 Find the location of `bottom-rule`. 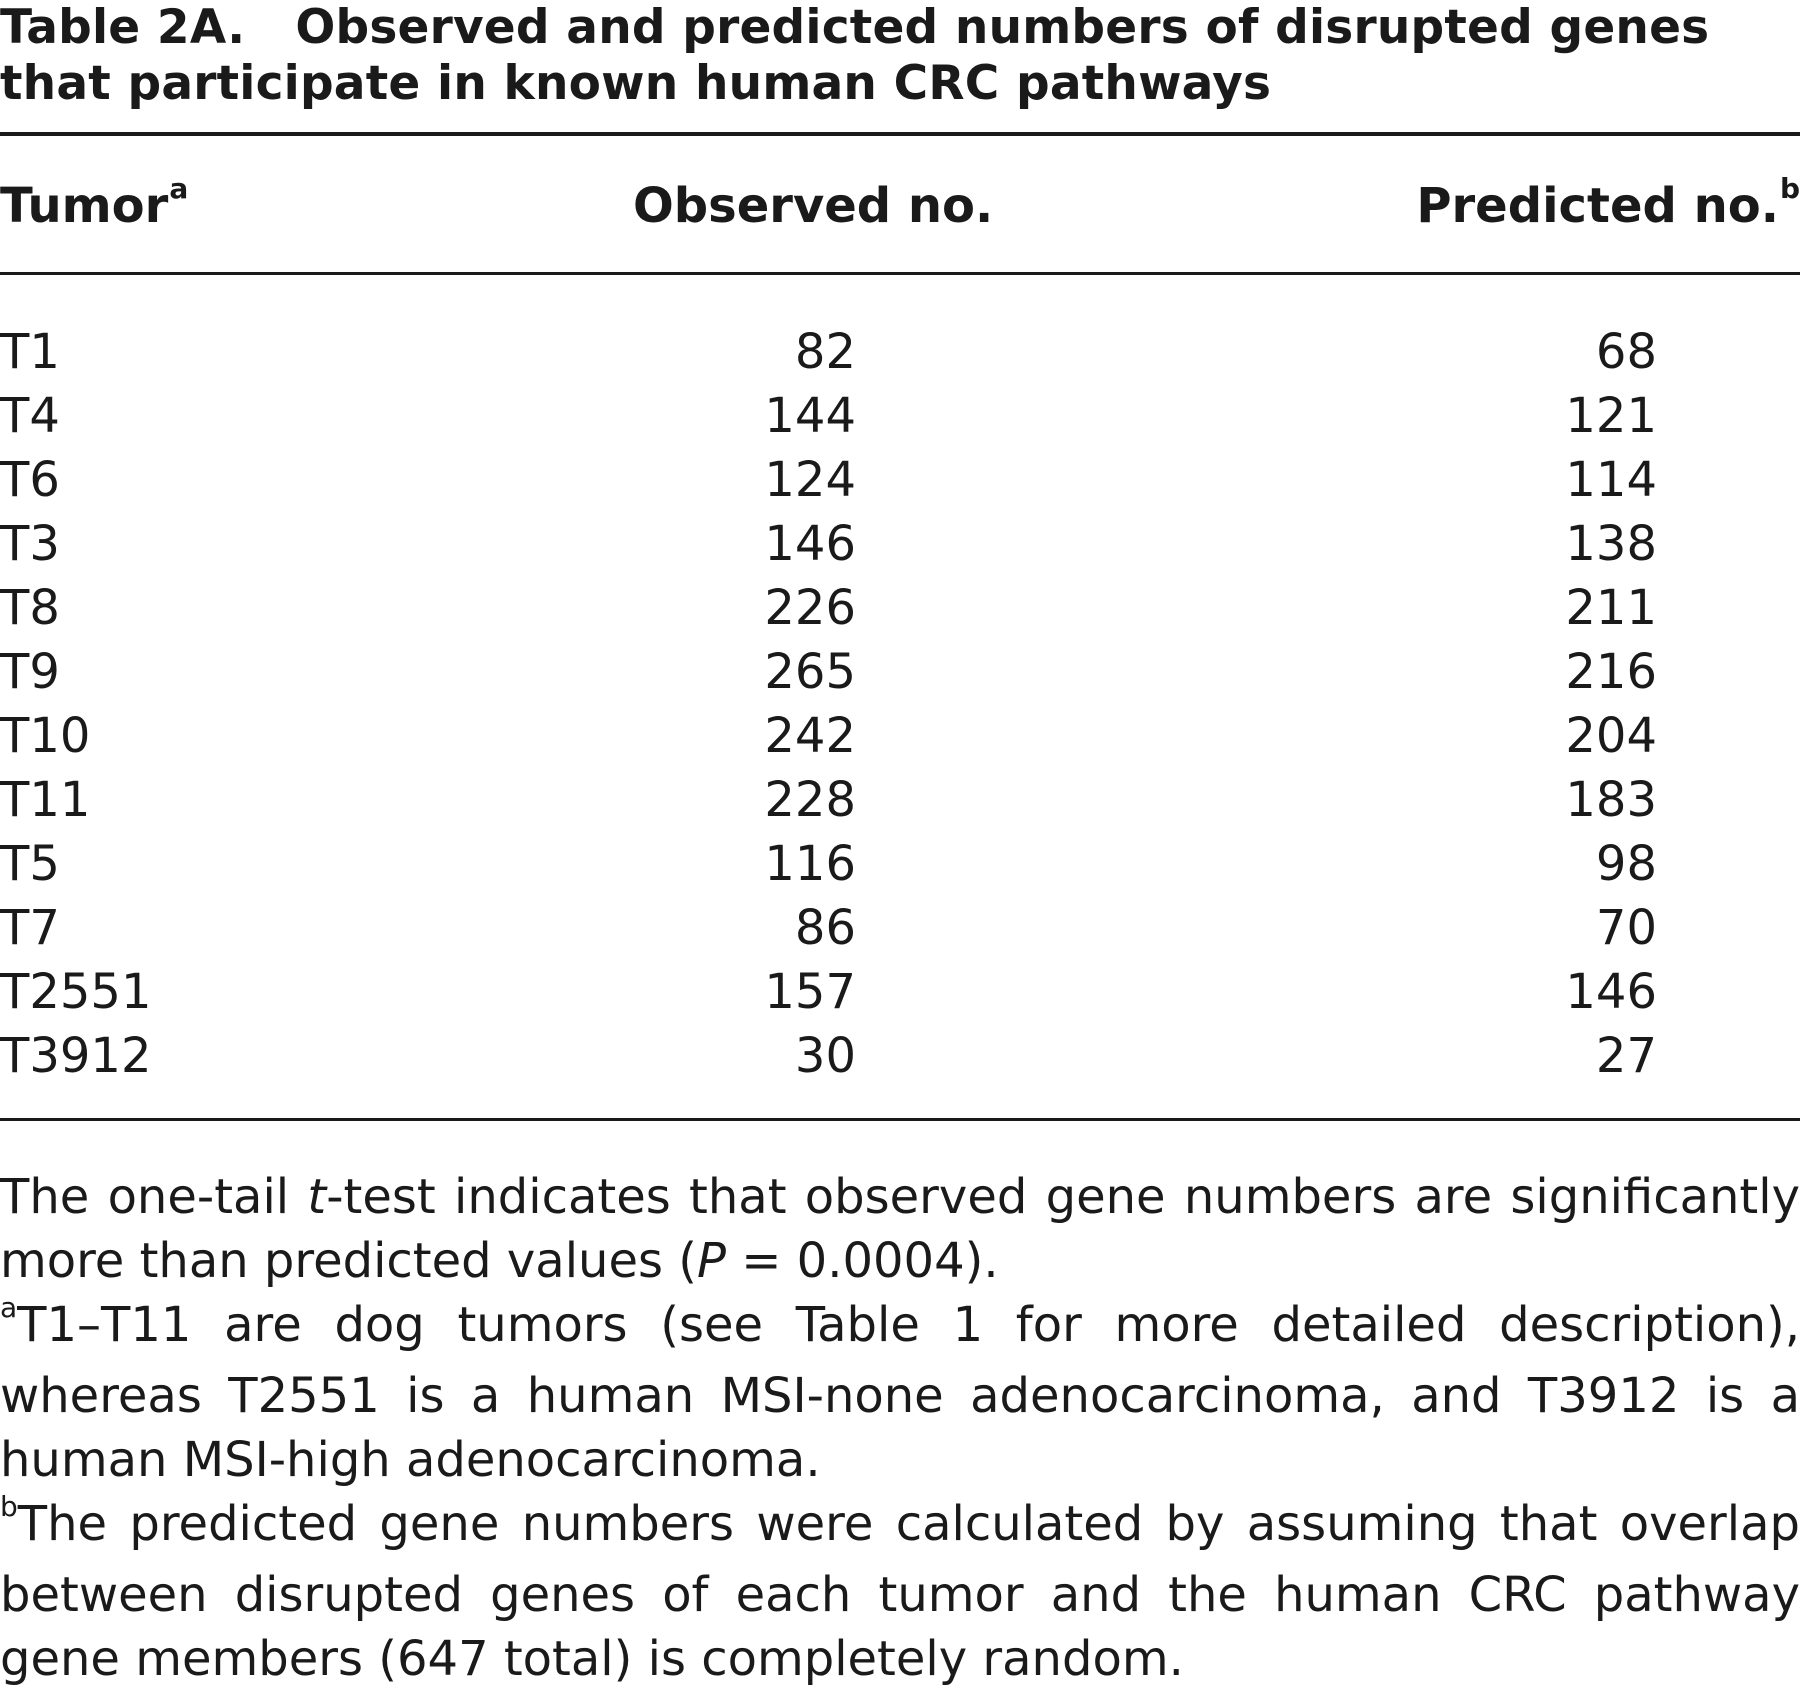

bottom-rule is located at coordinates (900, 1119).